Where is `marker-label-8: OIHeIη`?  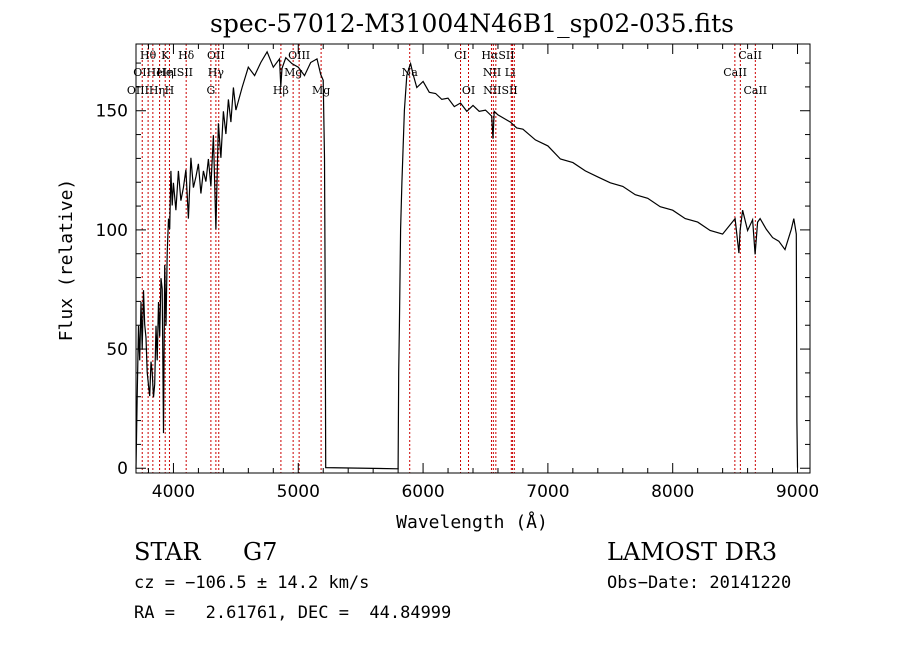
marker-label-8: OIHeIη is located at coordinates (153, 72).